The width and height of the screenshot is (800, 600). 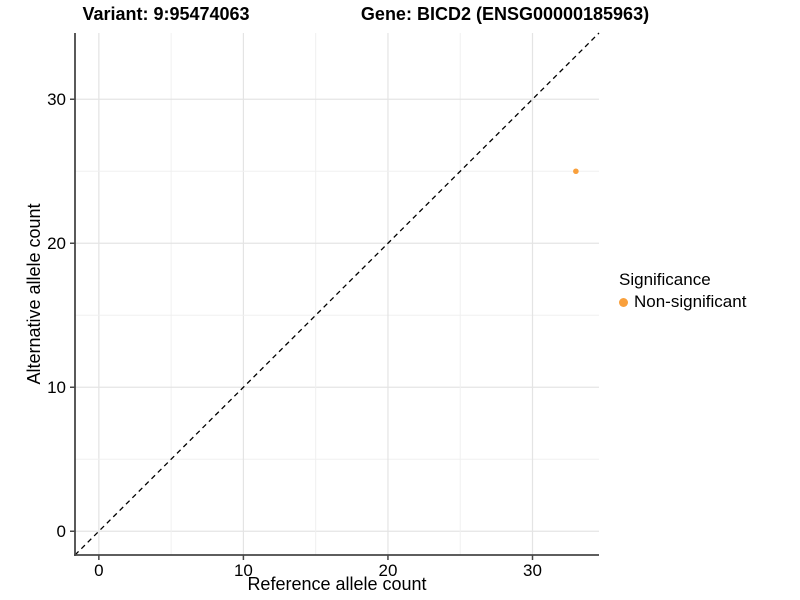 What do you see at coordinates (576, 171) in the screenshot?
I see `data-point` at bounding box center [576, 171].